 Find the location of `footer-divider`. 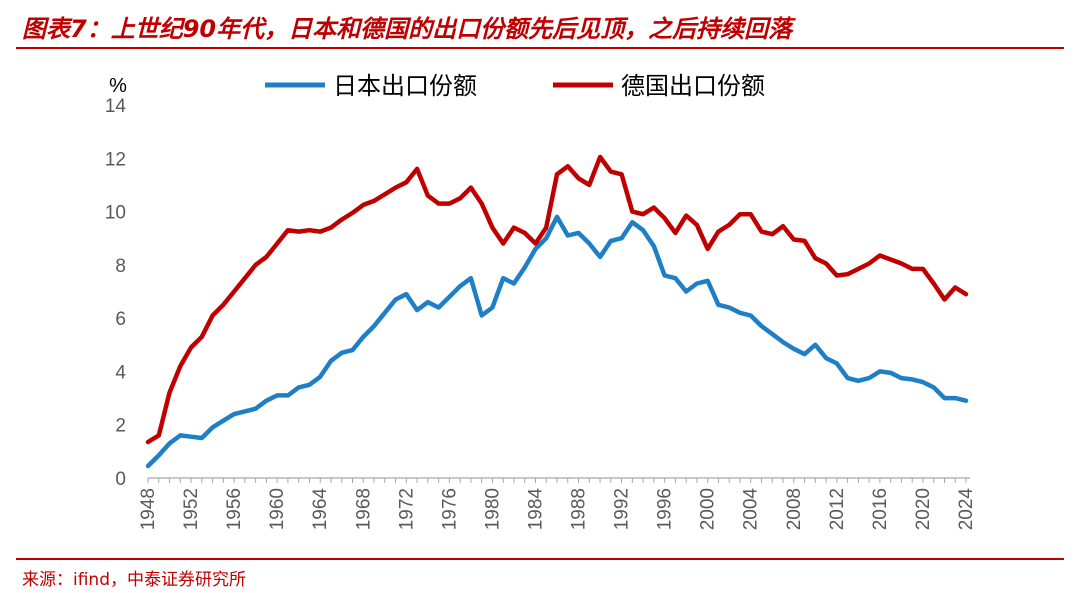

footer-divider is located at coordinates (540, 559).